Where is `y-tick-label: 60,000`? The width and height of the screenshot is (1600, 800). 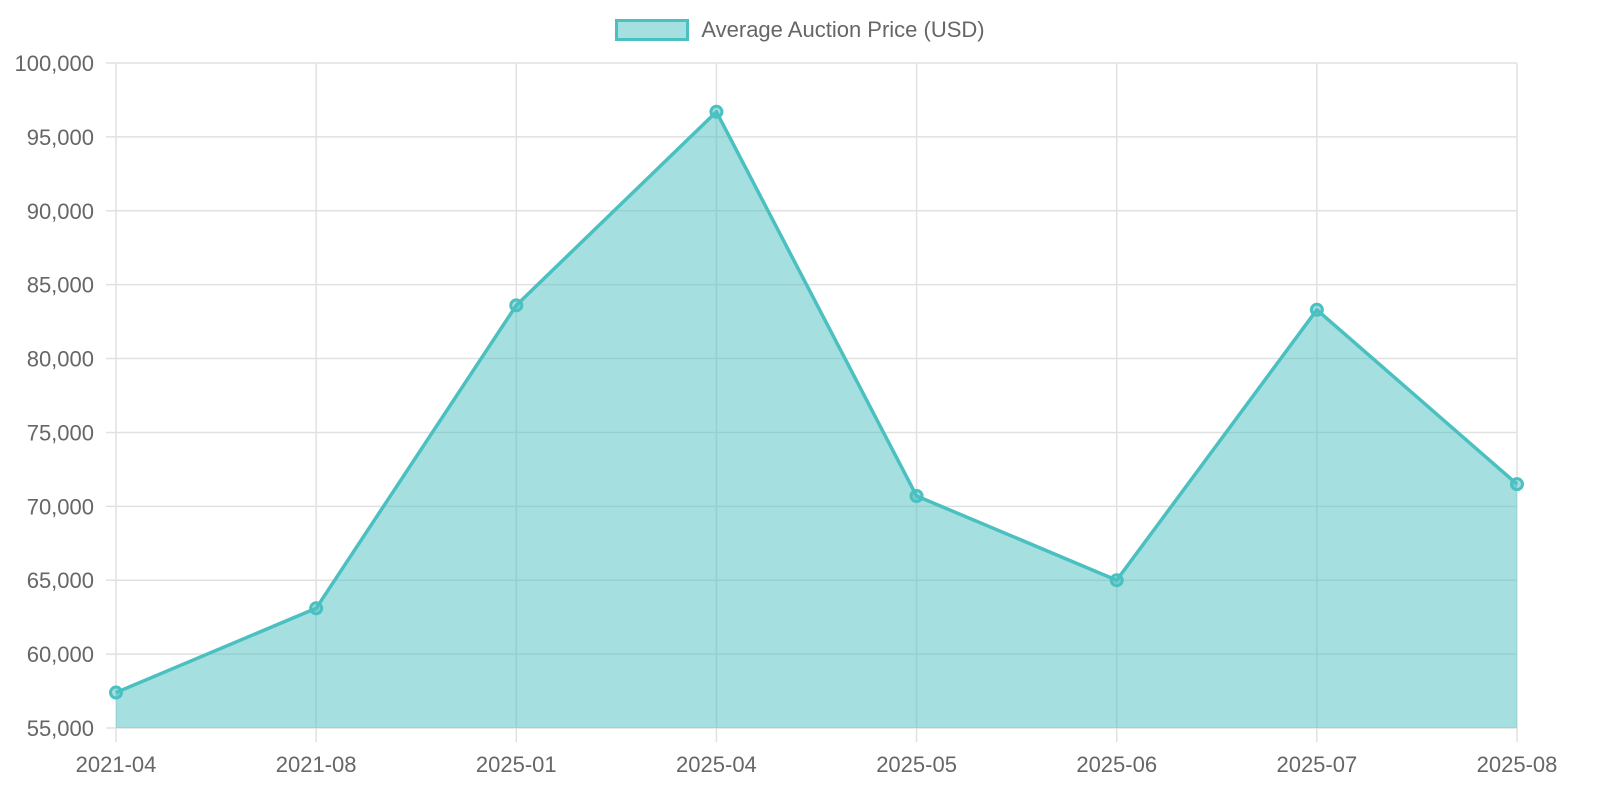 y-tick-label: 60,000 is located at coordinates (60, 654).